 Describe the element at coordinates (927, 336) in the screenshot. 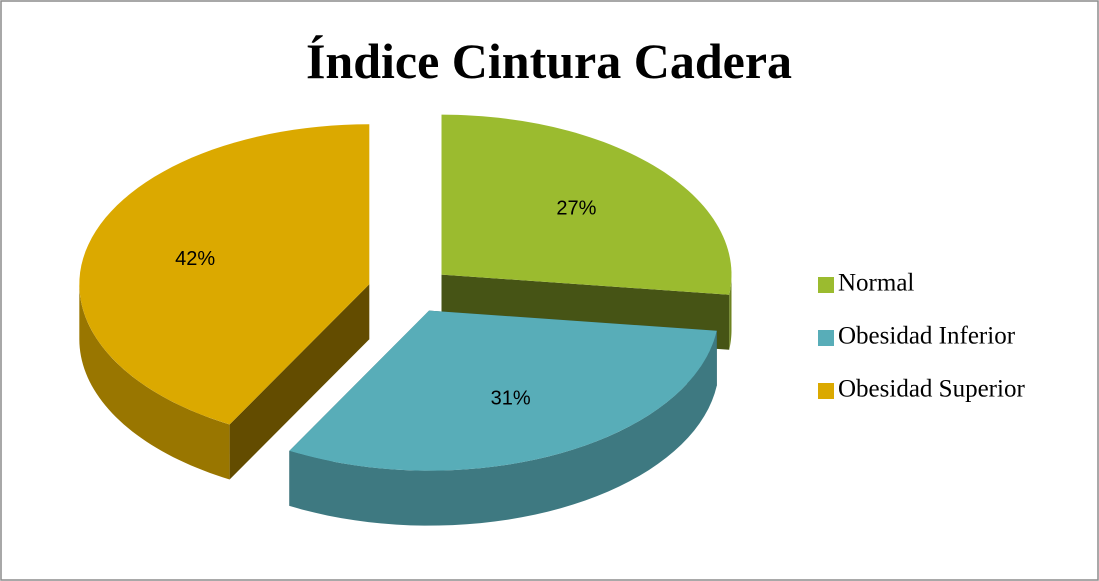

I see `legend-label: Obesidad Inferior` at that location.